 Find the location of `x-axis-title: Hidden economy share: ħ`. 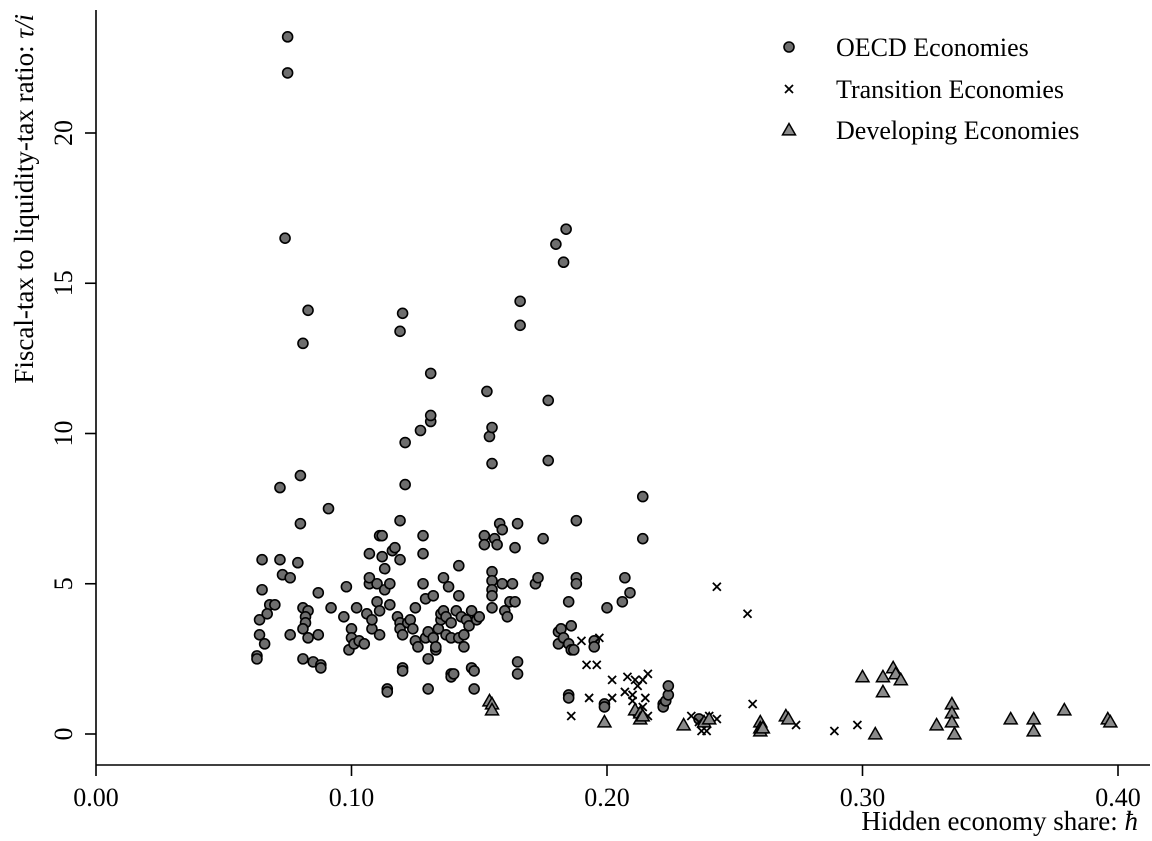

x-axis-title: Hidden economy share: ħ is located at coordinates (999, 821).